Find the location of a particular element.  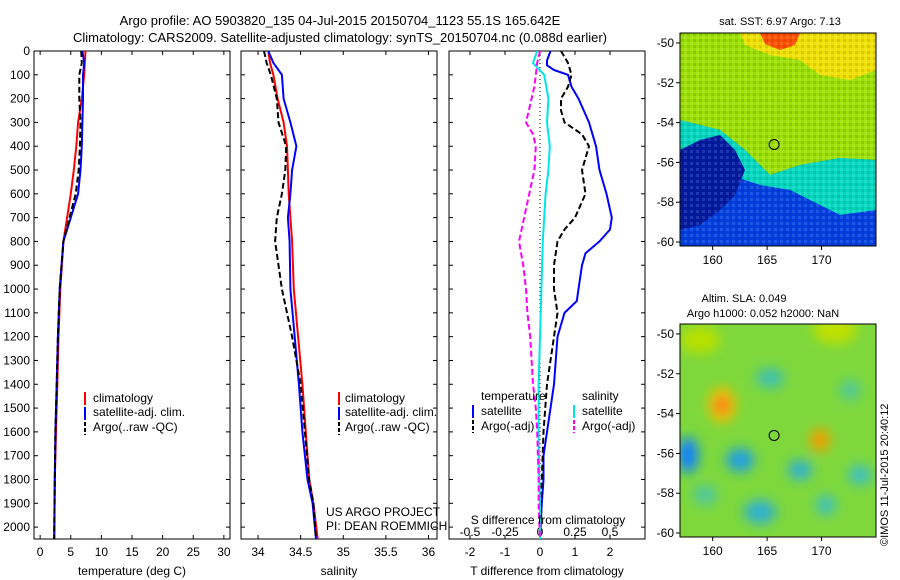

x-tick-label: 20 is located at coordinates (163, 552).